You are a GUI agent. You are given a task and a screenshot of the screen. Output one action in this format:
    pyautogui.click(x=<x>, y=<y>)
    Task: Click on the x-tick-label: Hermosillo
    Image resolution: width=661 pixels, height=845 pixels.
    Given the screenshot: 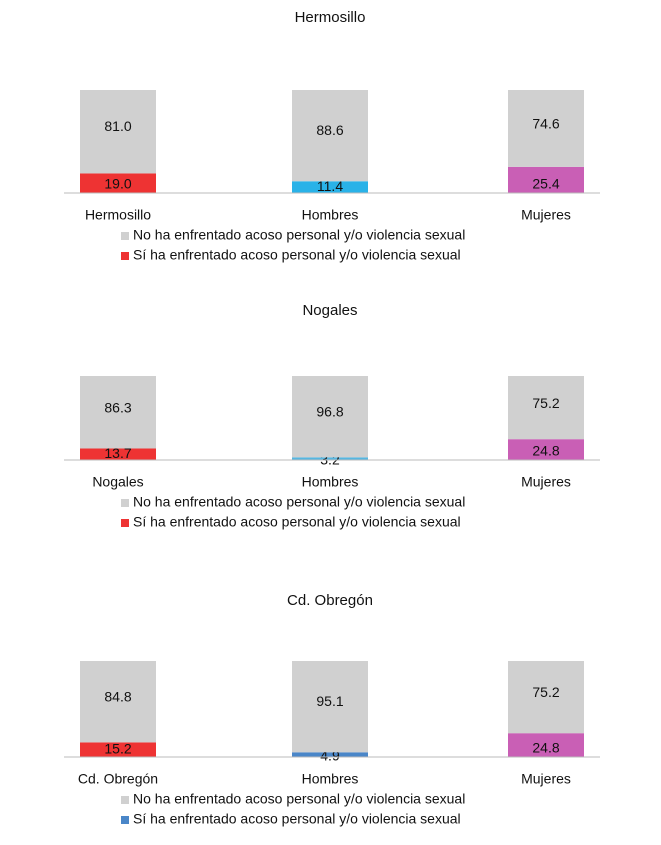 What is the action you would take?
    pyautogui.click(x=118, y=215)
    